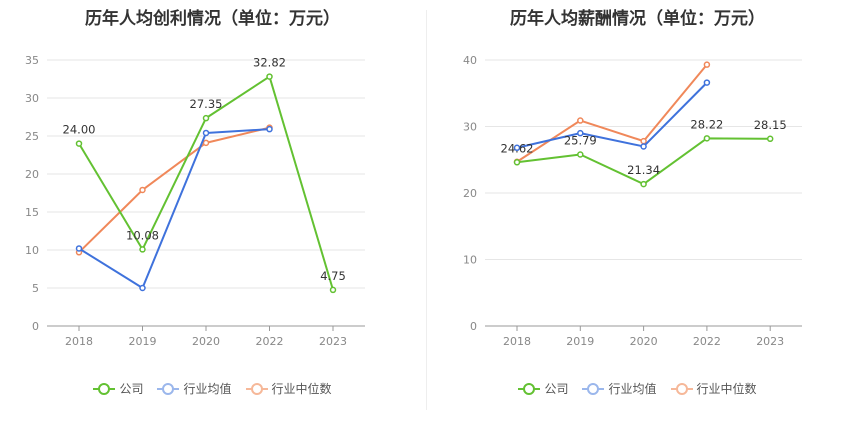  What do you see at coordinates (206, 104) in the screenshot?
I see `data-label: 27.35` at bounding box center [206, 104].